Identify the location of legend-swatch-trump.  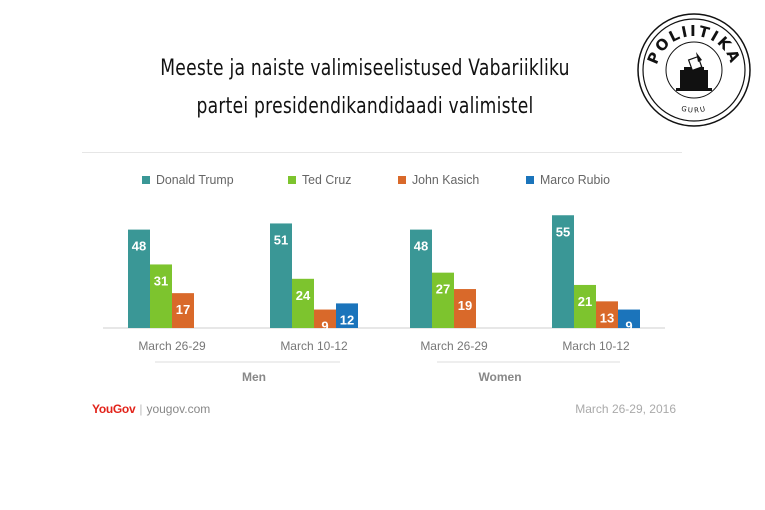
(146, 179).